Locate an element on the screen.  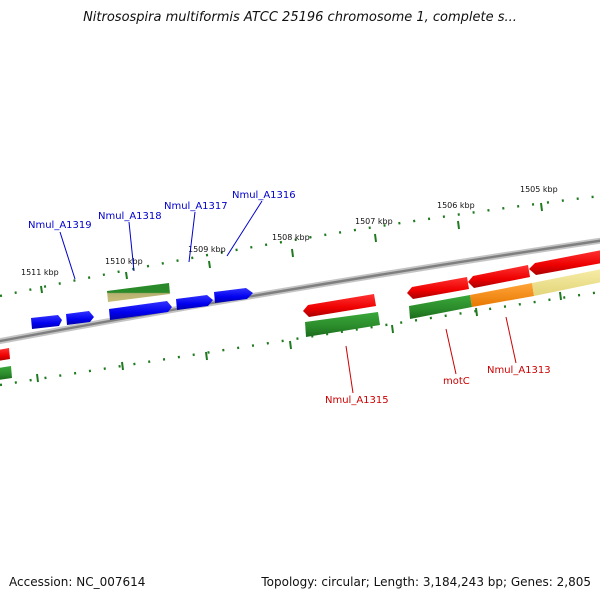
scale-label: 1509 kbp is located at coordinates (207, 249).